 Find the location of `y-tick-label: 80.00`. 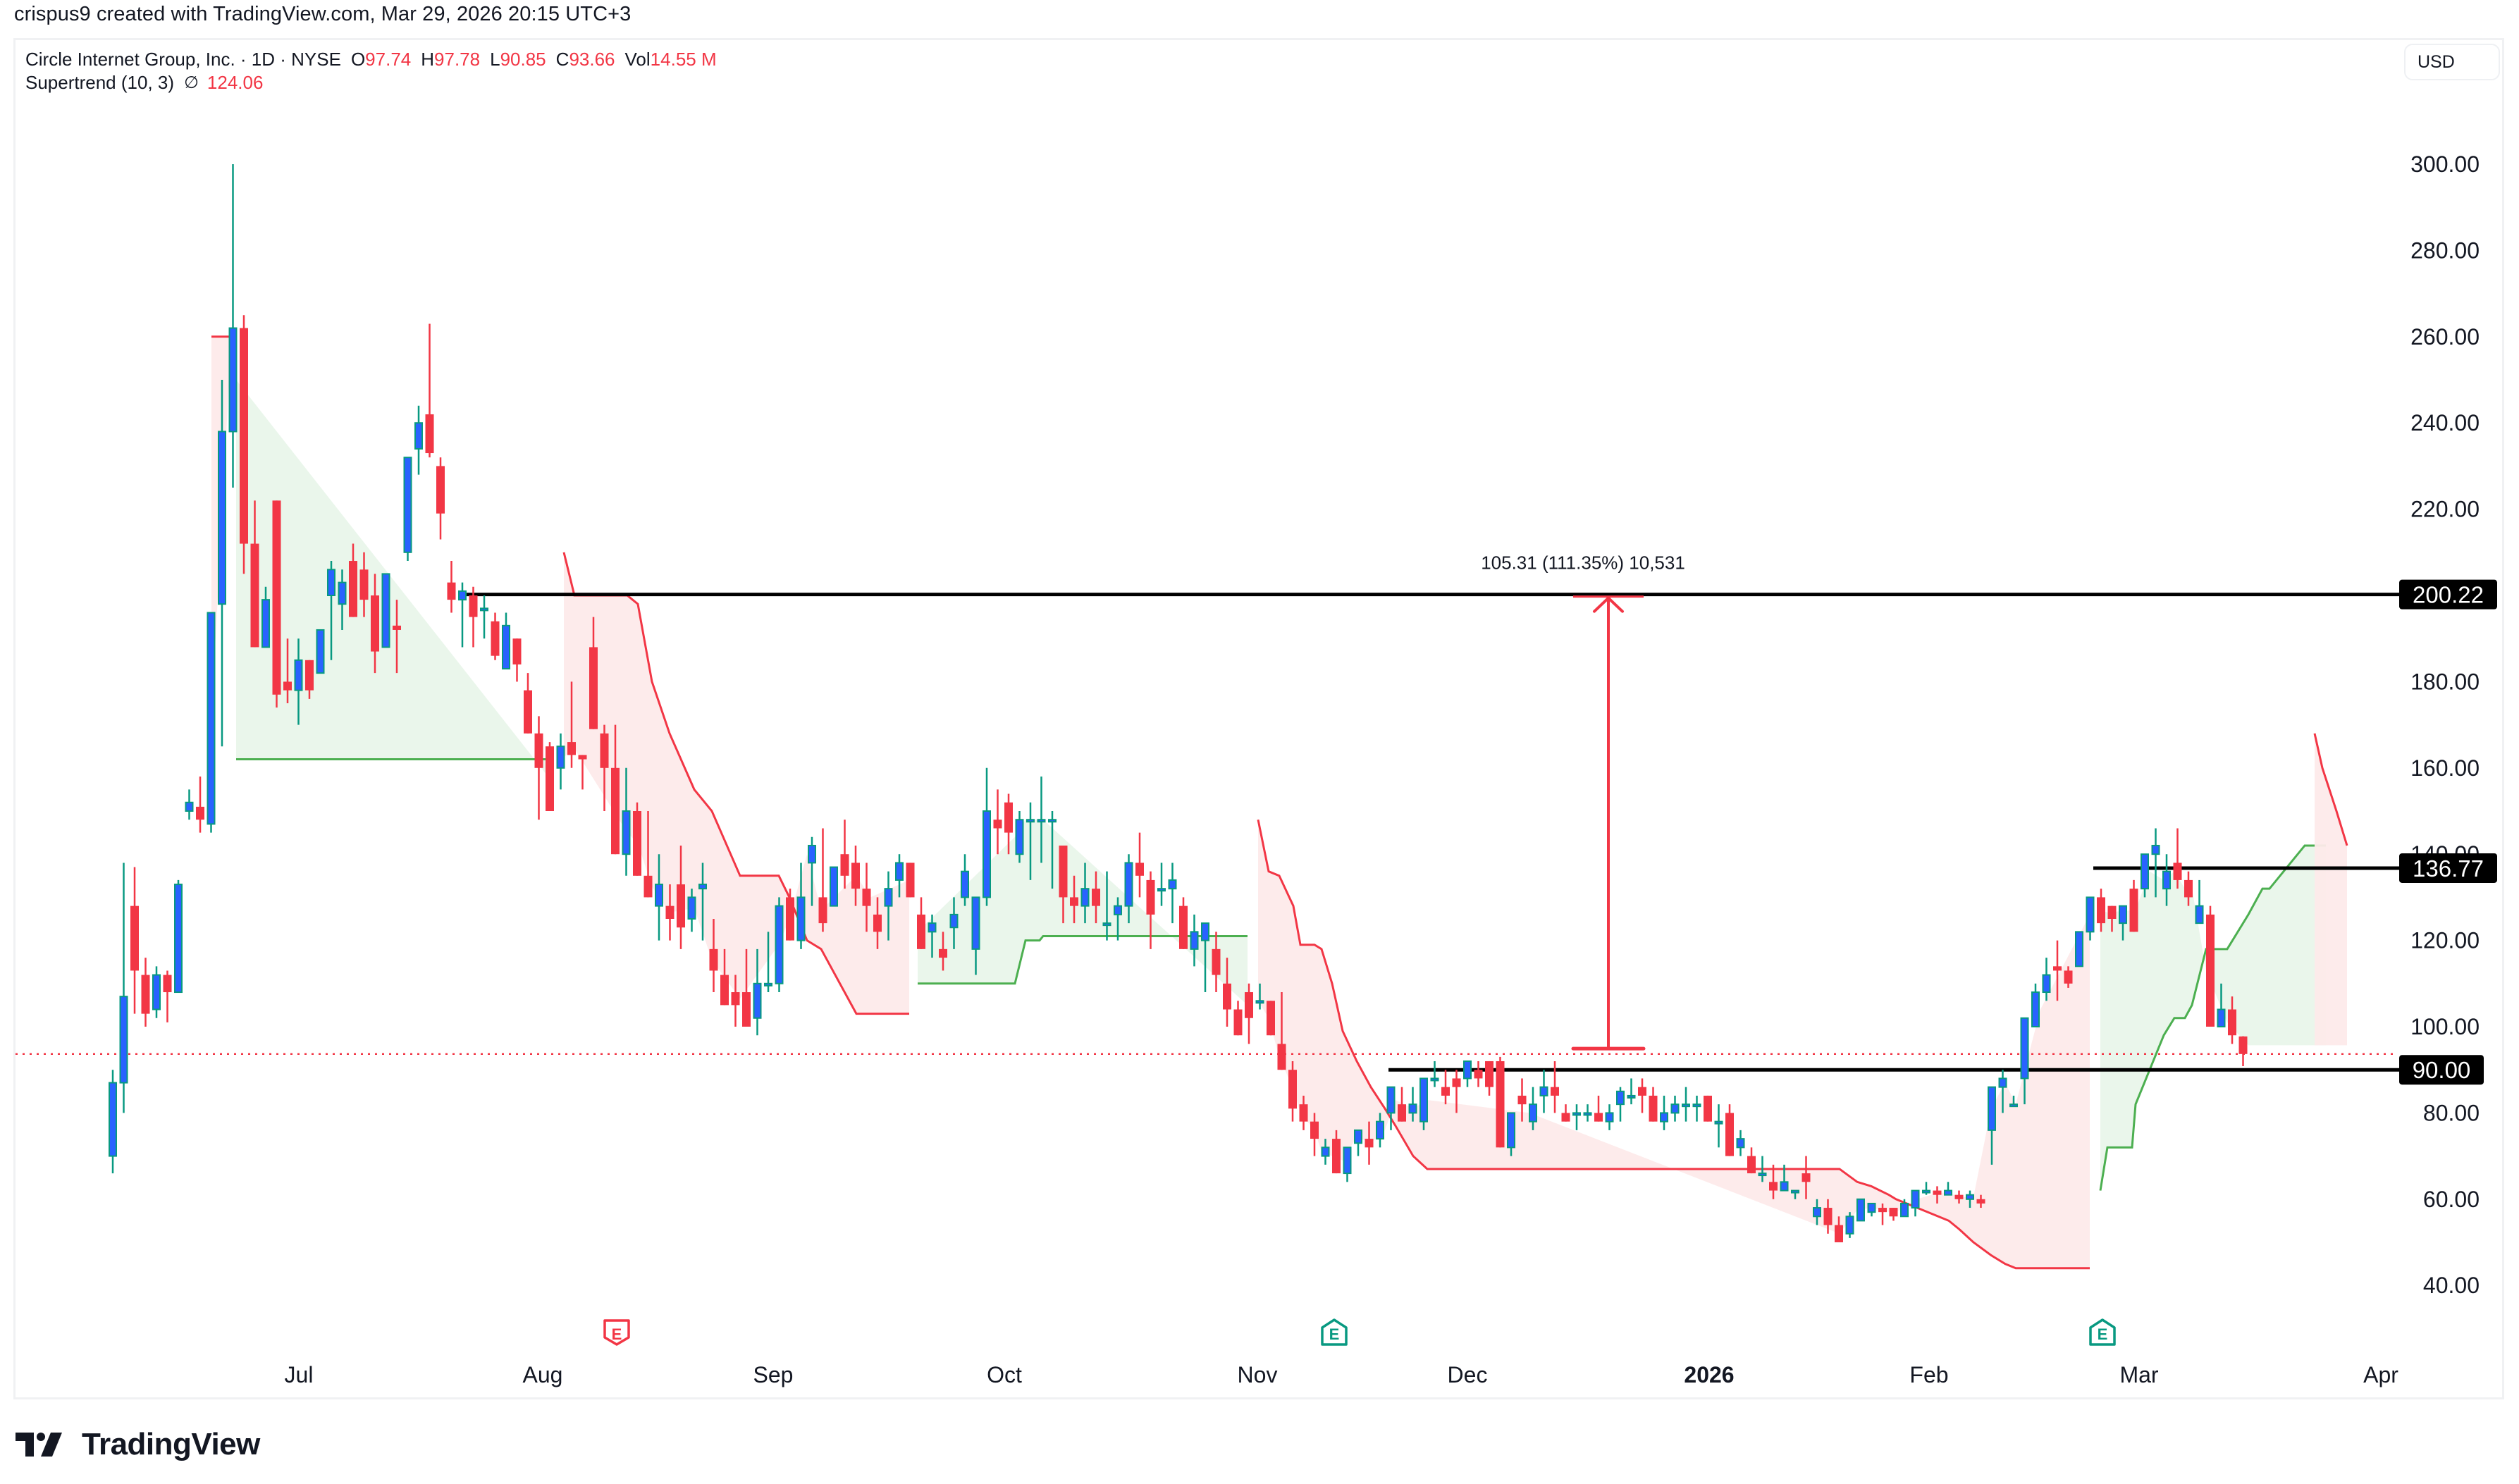

y-tick-label: 80.00 is located at coordinates (2451, 1112).